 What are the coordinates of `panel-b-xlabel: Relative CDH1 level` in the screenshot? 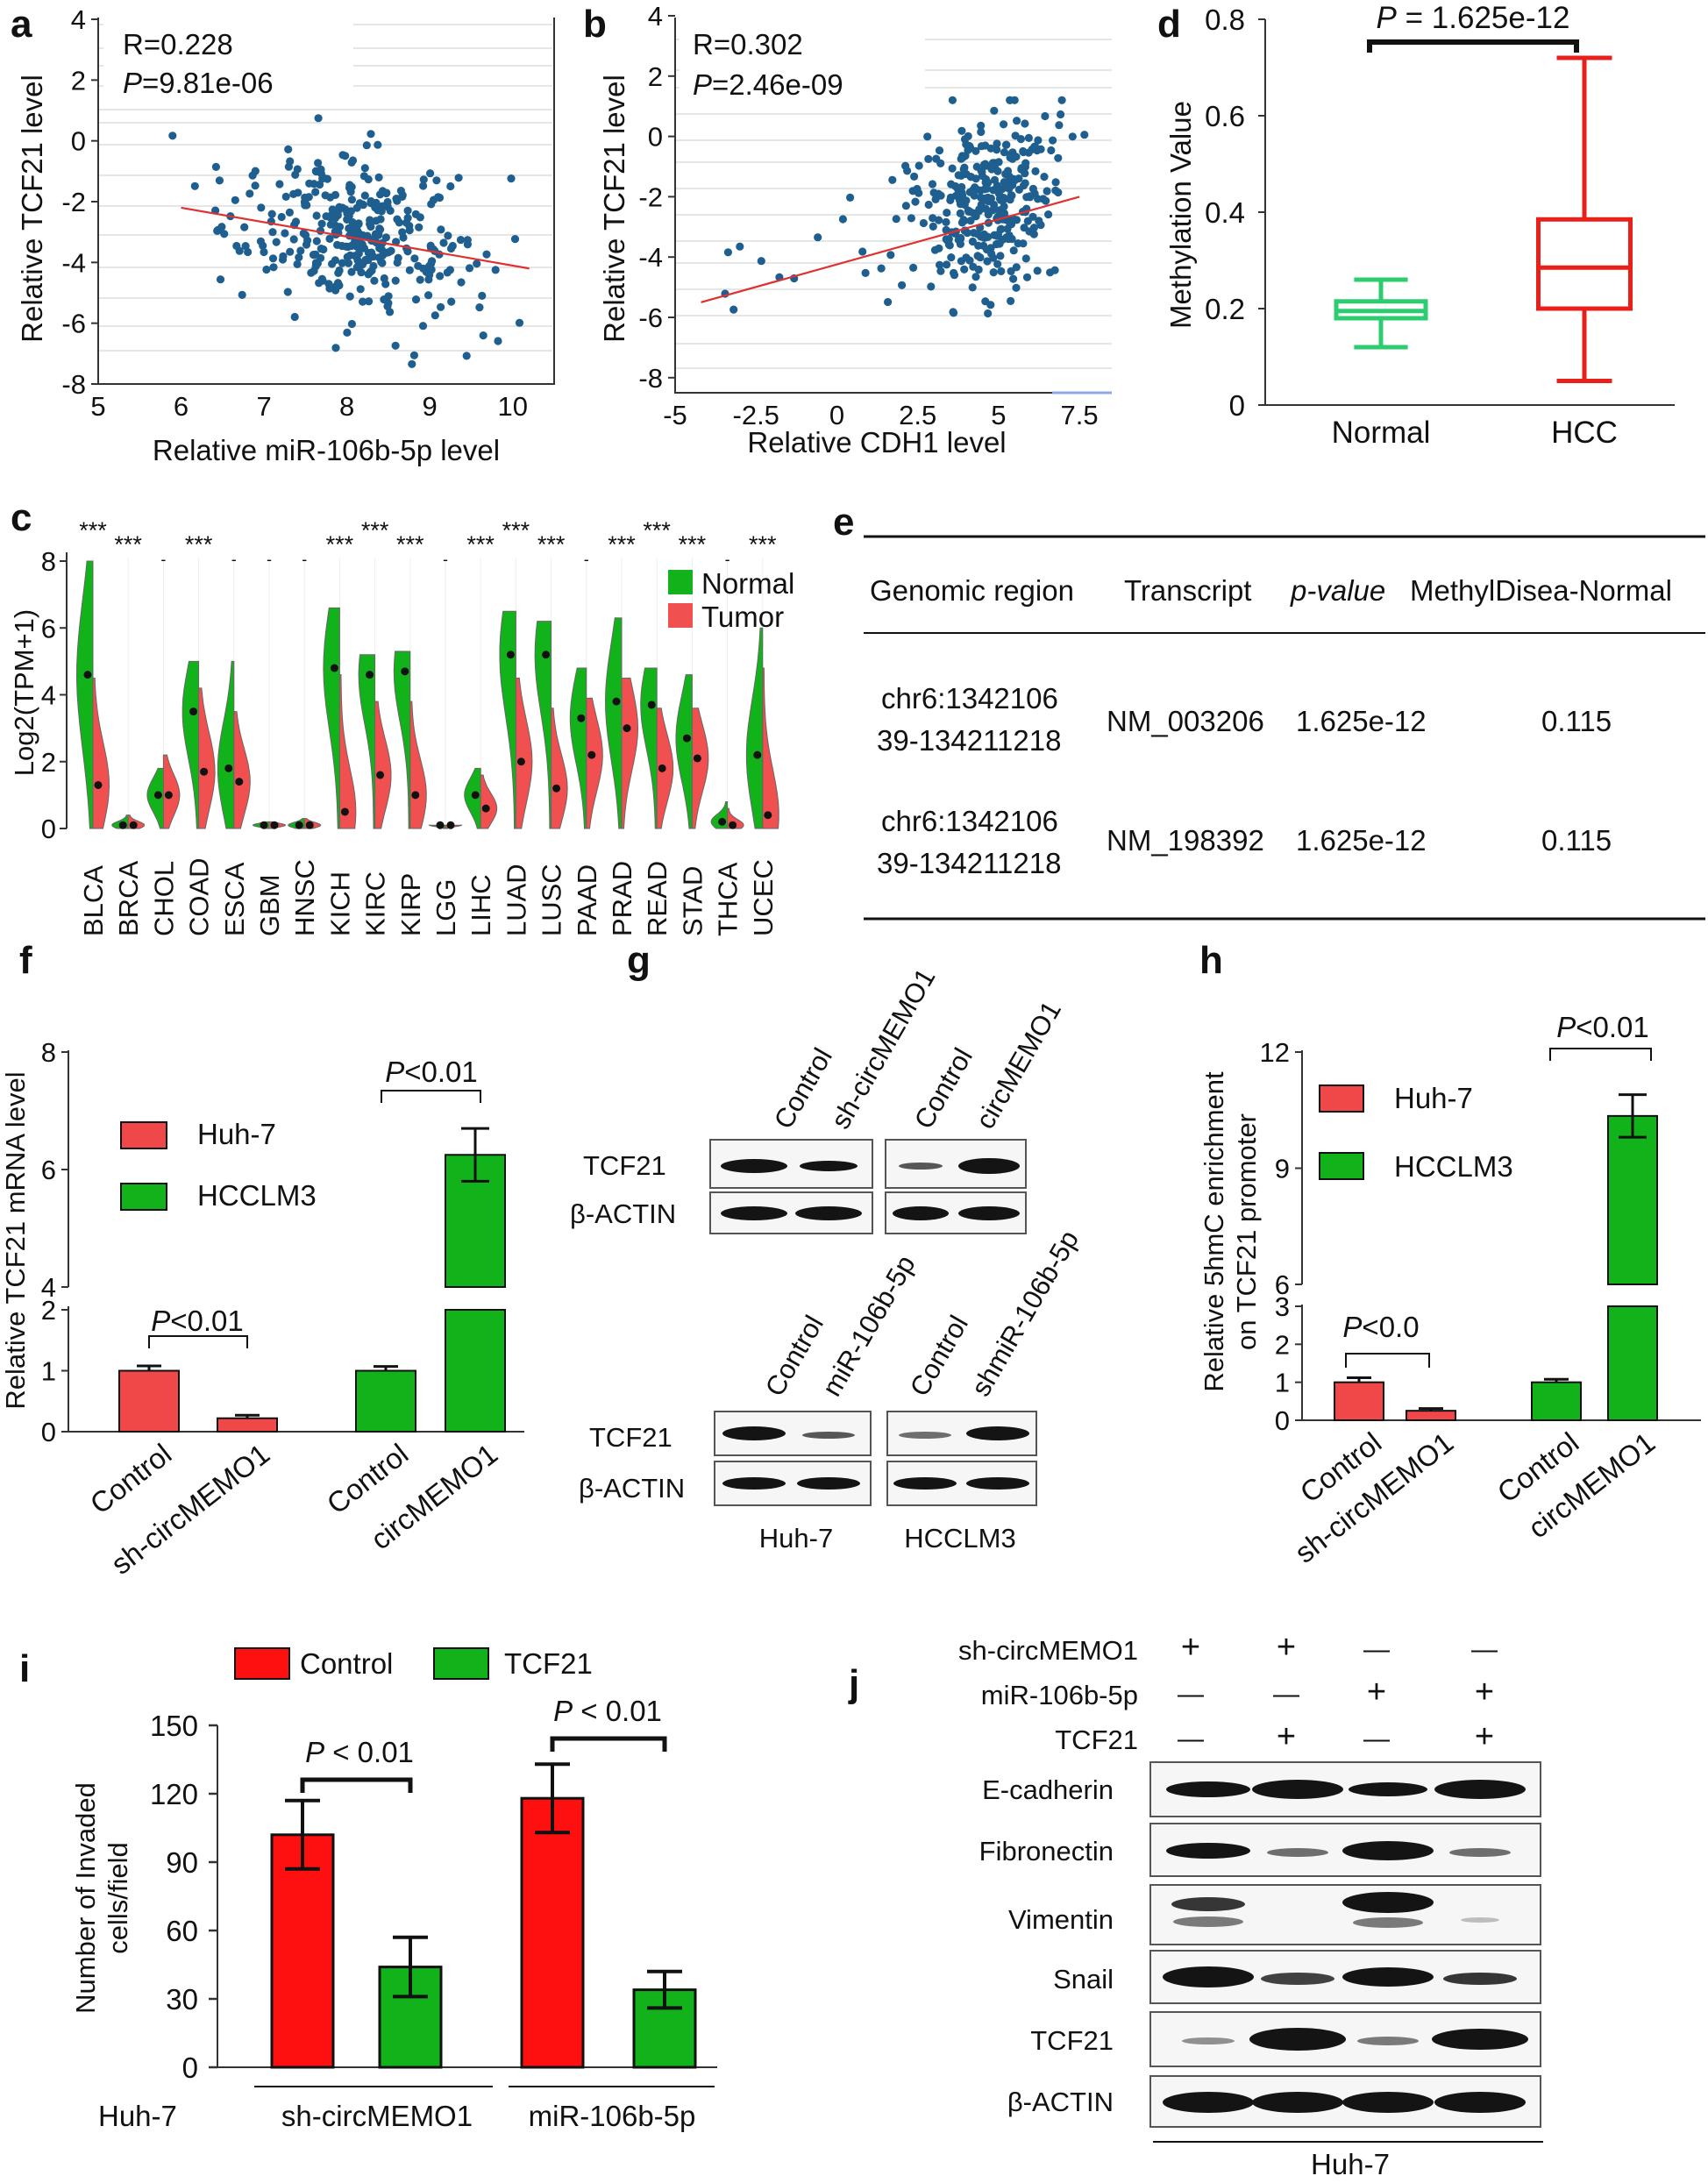 It's located at (876, 443).